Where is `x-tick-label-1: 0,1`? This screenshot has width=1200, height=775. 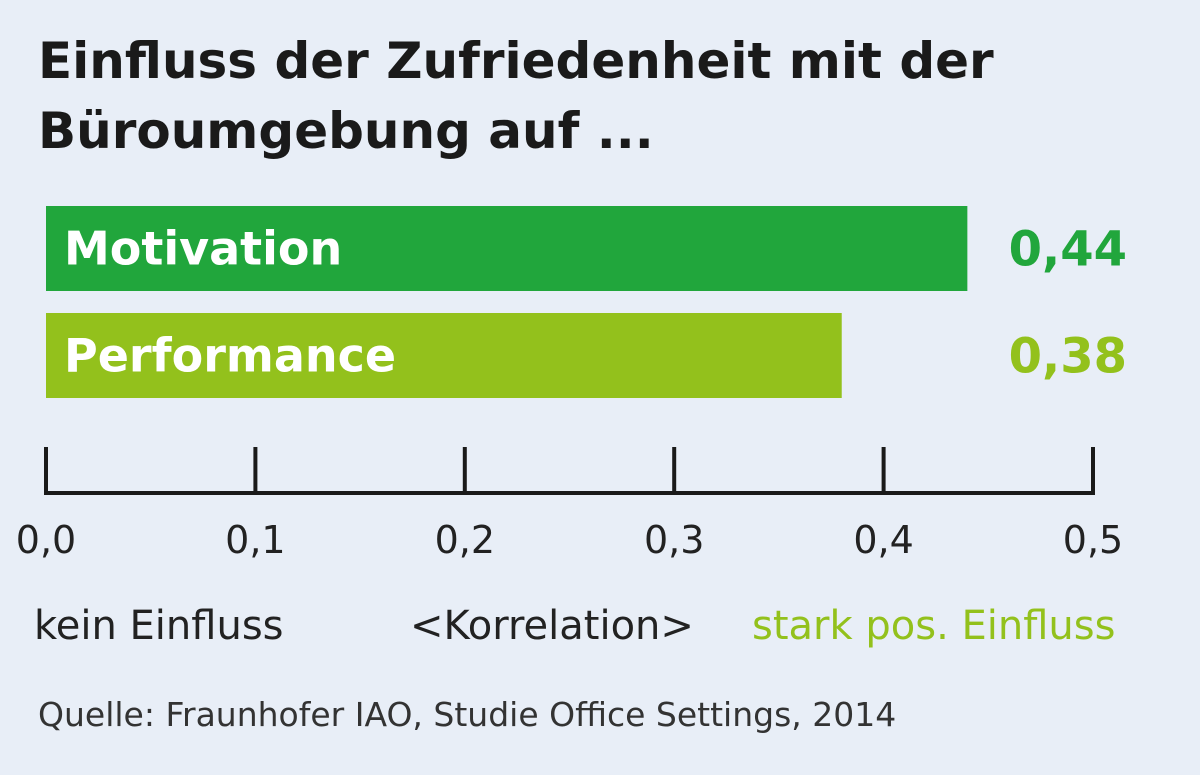
x-tick-label-1: 0,1 is located at coordinates (255, 540).